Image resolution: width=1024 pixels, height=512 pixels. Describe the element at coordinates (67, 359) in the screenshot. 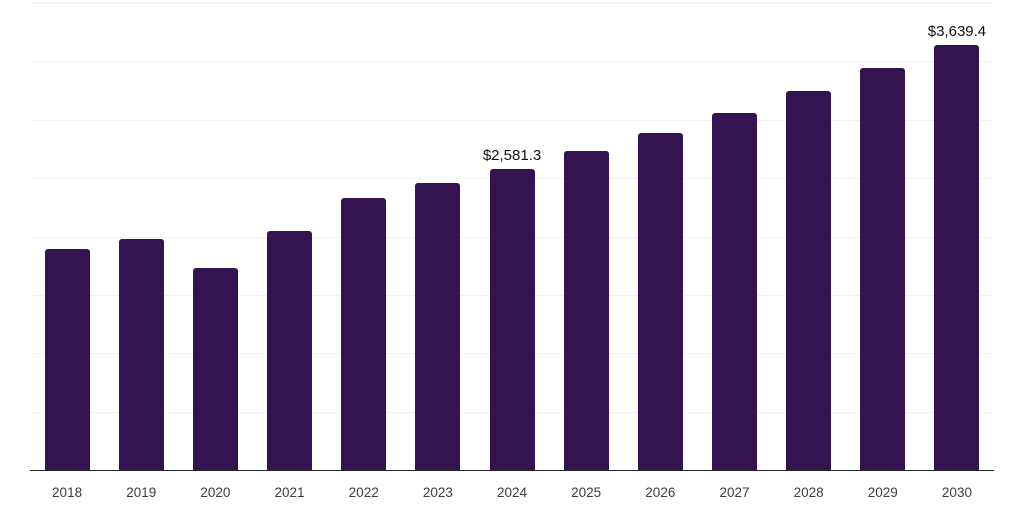

I see `bar-2018` at that location.